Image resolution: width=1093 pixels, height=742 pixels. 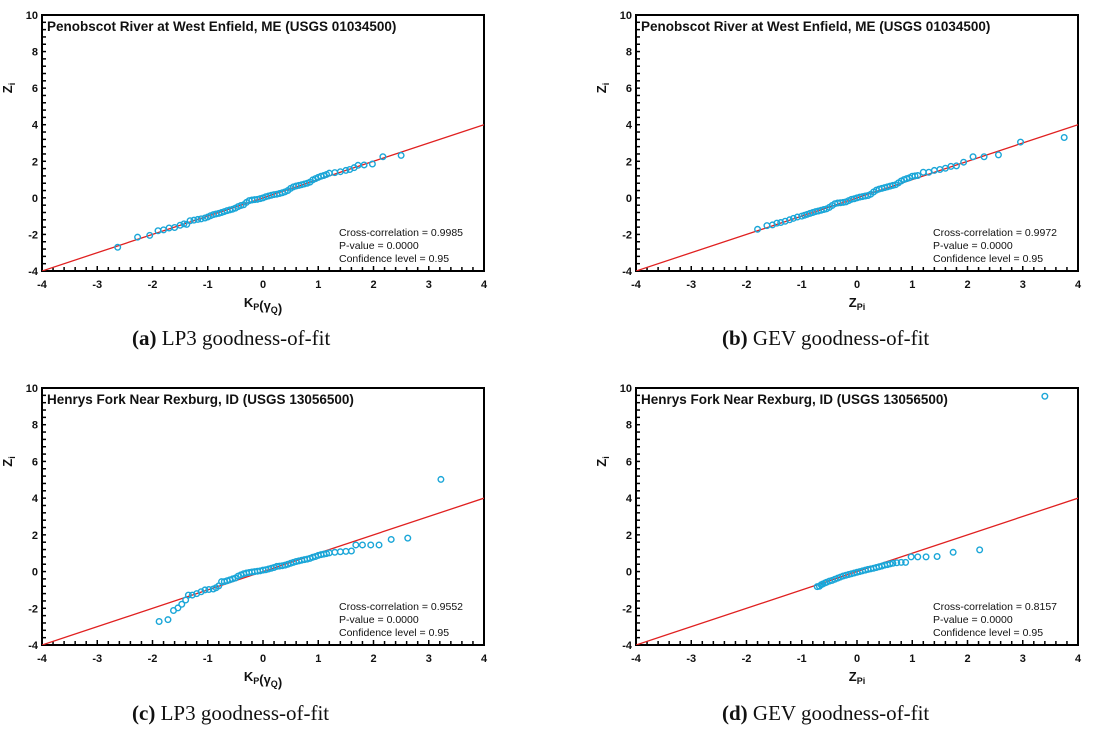 What do you see at coordinates (629, 462) in the screenshot?
I see `y-tick-label: 6` at bounding box center [629, 462].